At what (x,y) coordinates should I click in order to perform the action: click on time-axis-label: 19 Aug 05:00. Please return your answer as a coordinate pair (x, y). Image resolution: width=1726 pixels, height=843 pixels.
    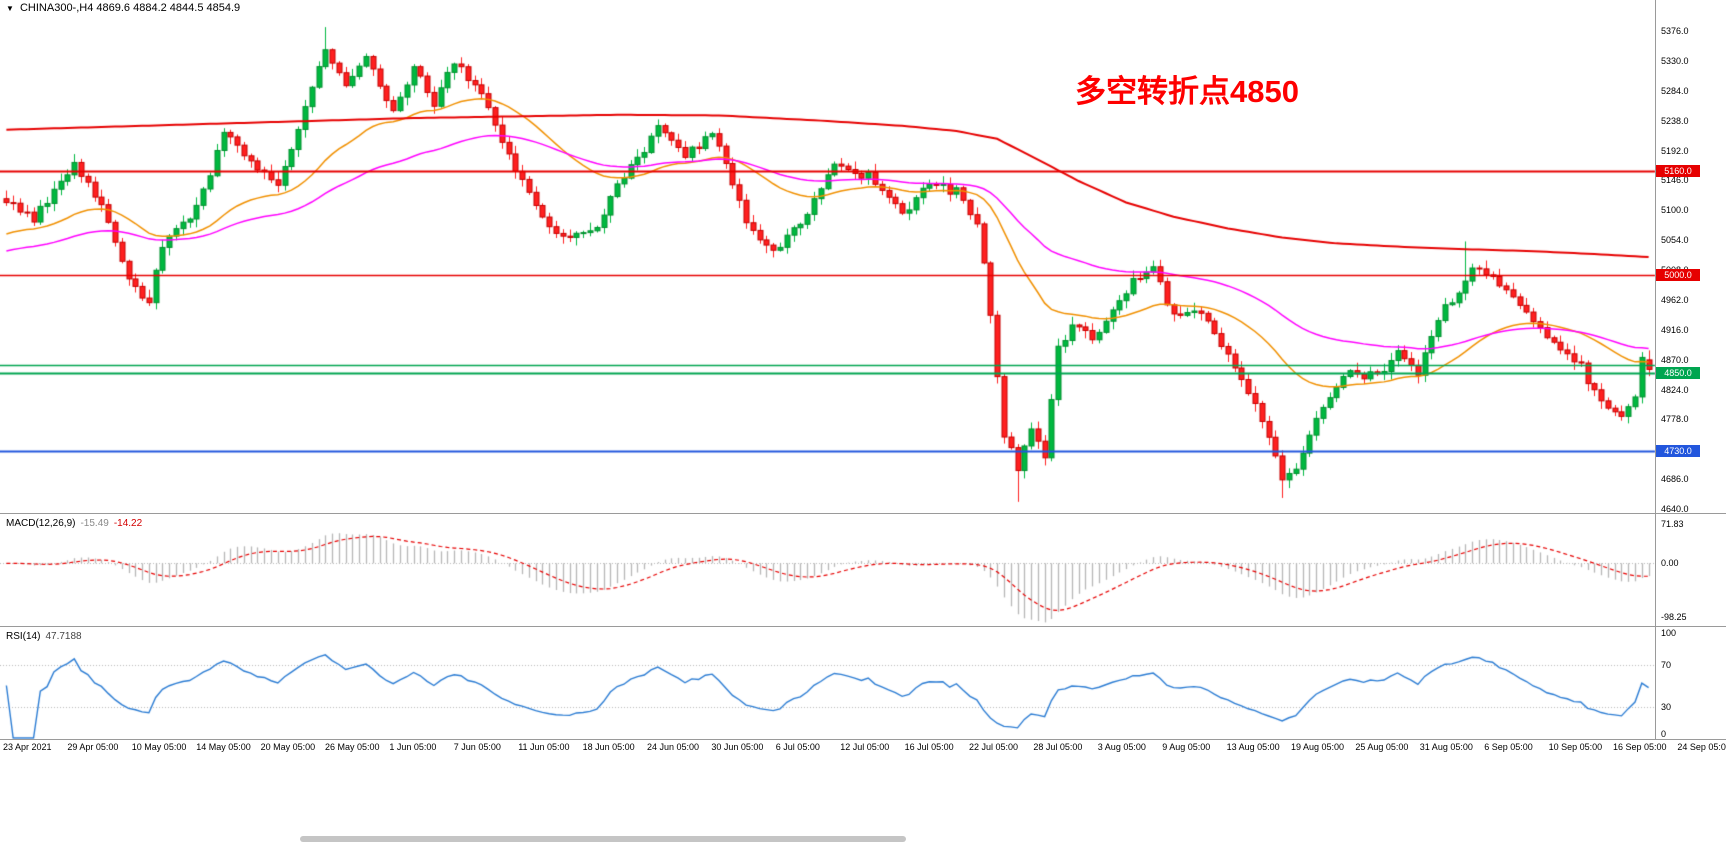
    Looking at the image, I should click on (1318, 747).